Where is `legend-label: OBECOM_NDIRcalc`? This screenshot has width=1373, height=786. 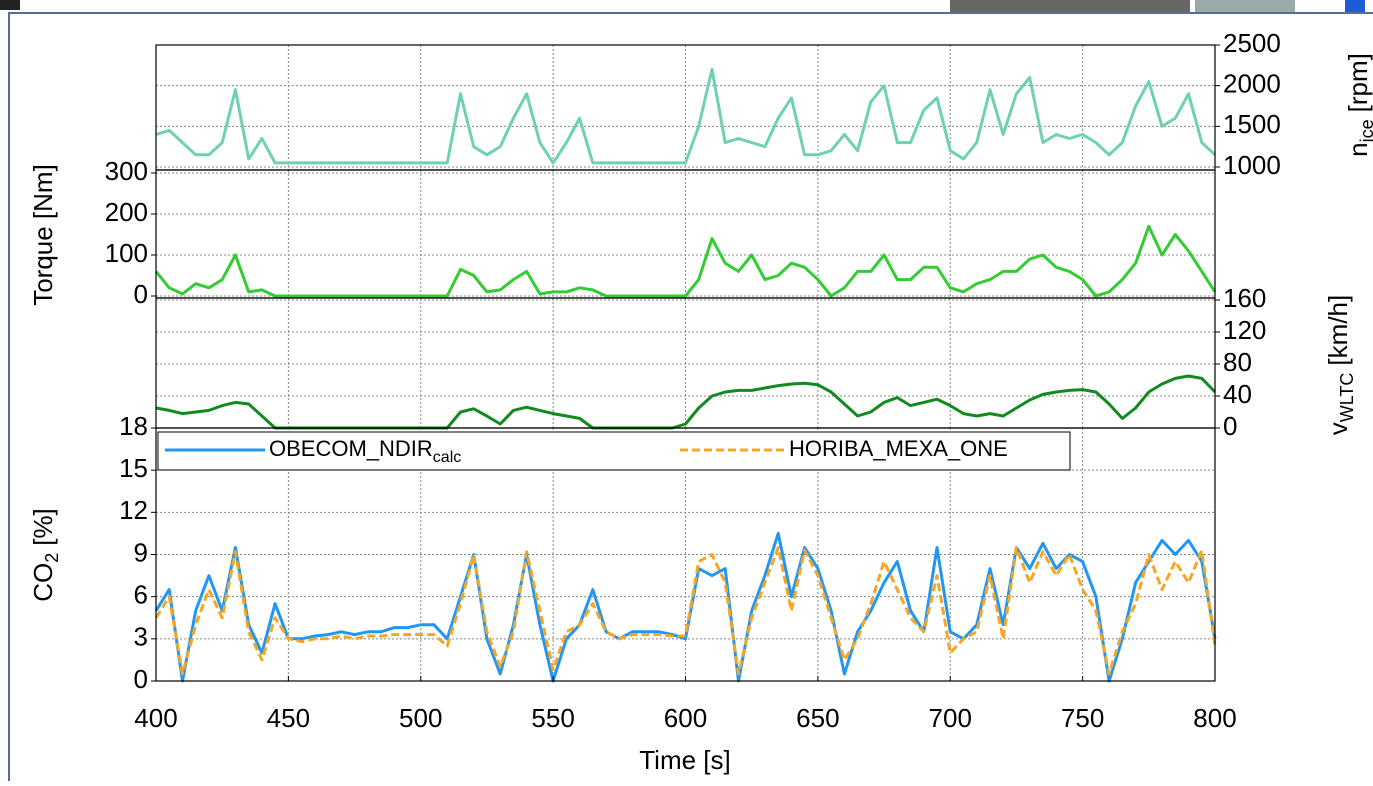 legend-label: OBECOM_NDIRcalc is located at coordinates (365, 451).